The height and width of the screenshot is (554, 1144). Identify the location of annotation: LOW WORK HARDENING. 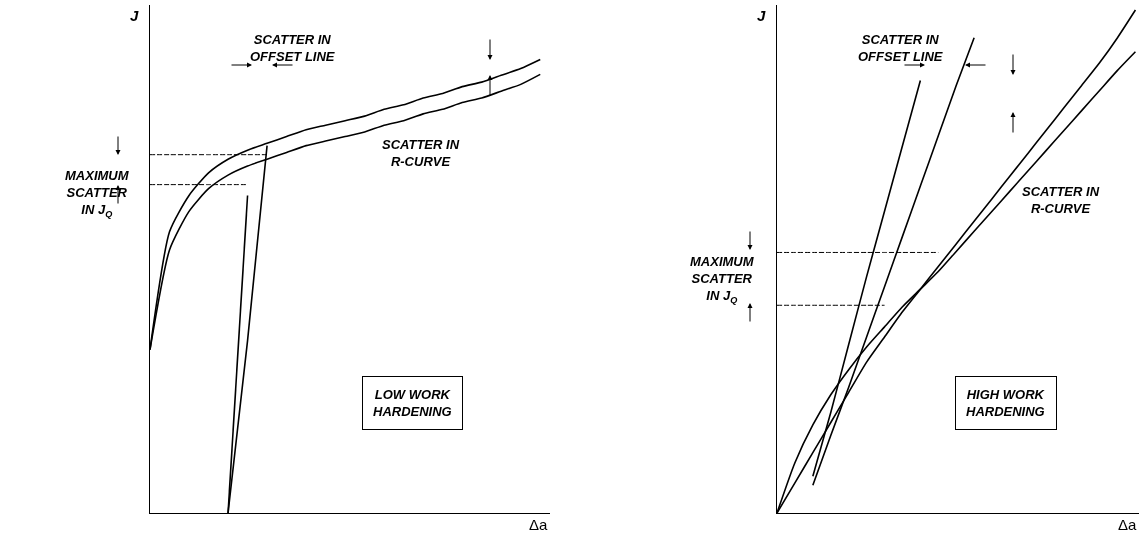
(412, 403).